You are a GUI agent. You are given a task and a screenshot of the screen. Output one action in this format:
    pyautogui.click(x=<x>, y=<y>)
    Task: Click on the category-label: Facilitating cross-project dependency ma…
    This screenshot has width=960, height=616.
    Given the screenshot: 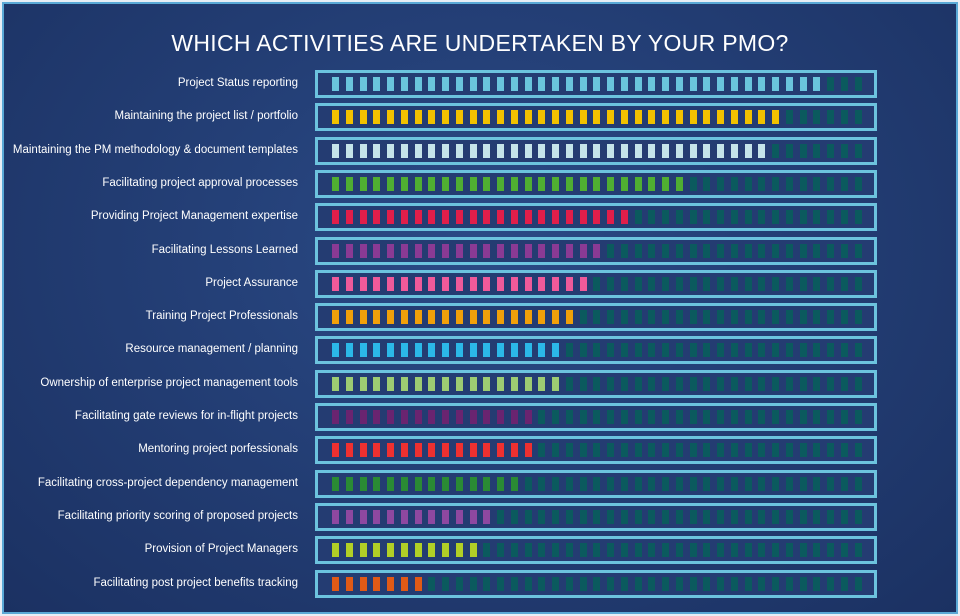 What is the action you would take?
    pyautogui.click(x=167, y=482)
    